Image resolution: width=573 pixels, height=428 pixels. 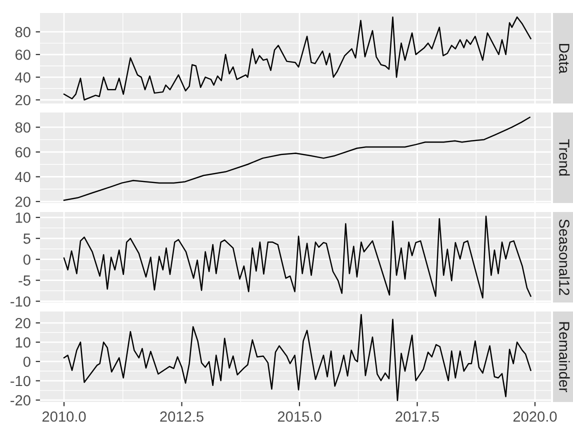 What do you see at coordinates (64, 416) in the screenshot?
I see `x-tick-label: 2010.0` at bounding box center [64, 416].